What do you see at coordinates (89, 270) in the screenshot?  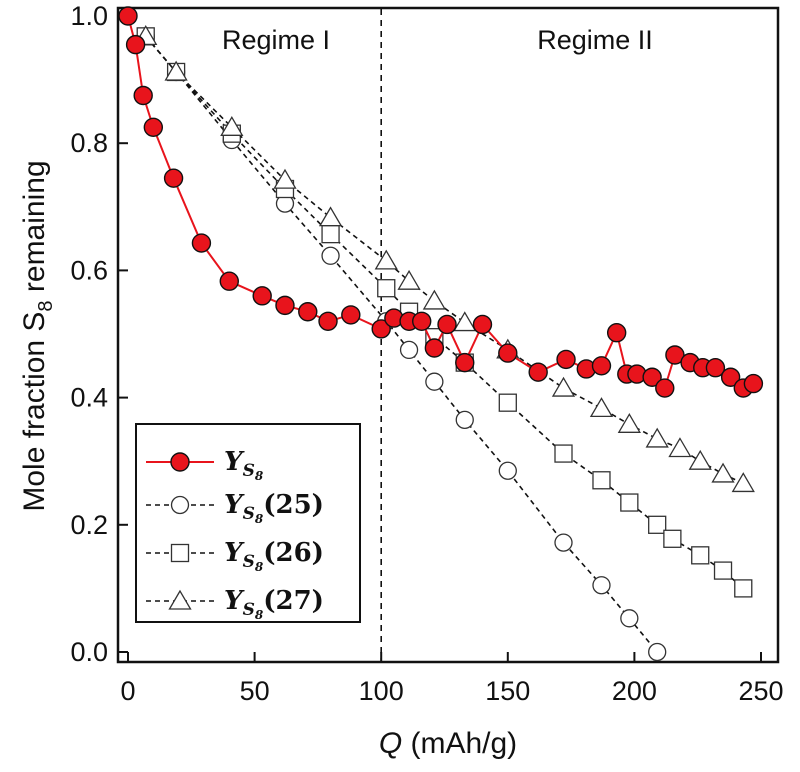 I see `y-tick-label: 0.6` at bounding box center [89, 270].